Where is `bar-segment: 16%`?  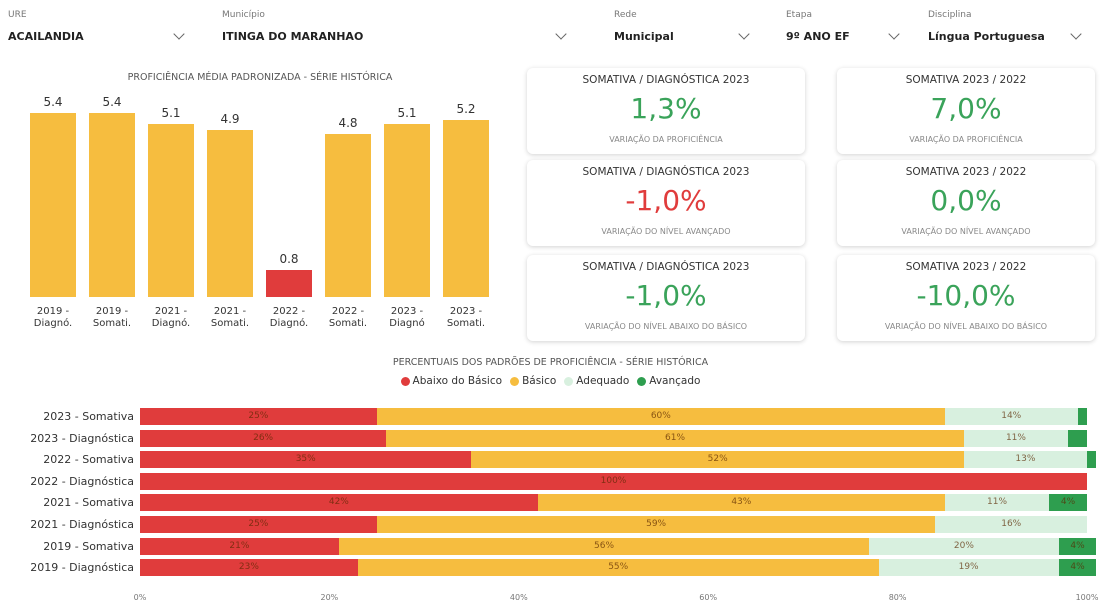 bar-segment: 16% is located at coordinates (1011, 524).